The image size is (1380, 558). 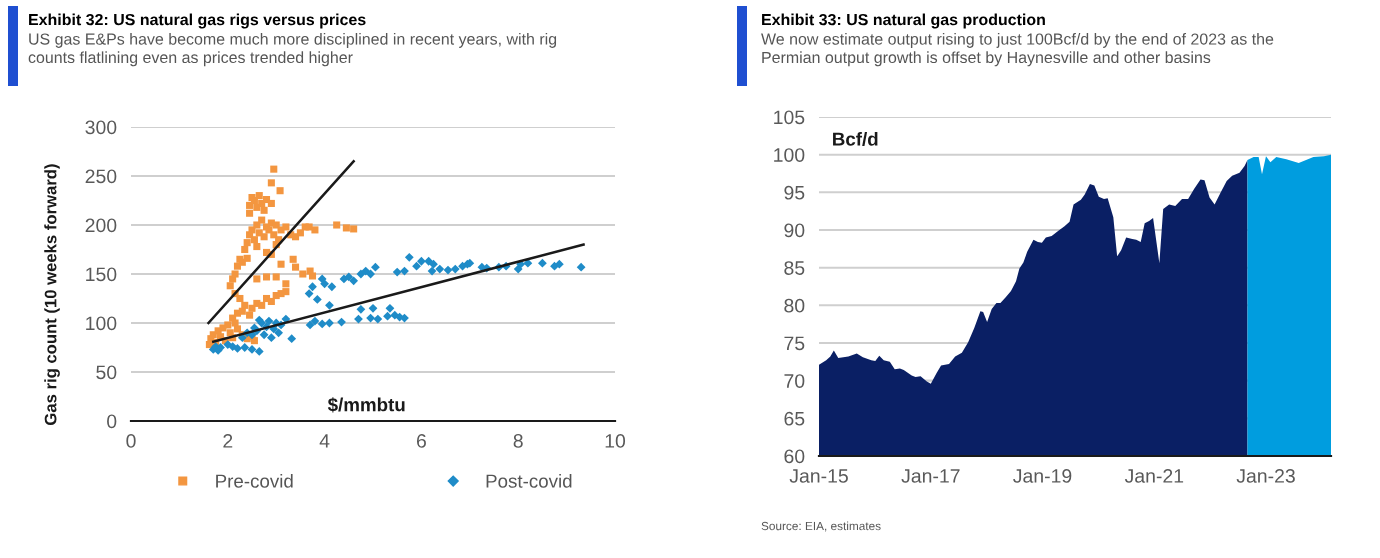 What do you see at coordinates (52, 294) in the screenshot?
I see `y-axis-title: Gas rig count (10 weeks forward)` at bounding box center [52, 294].